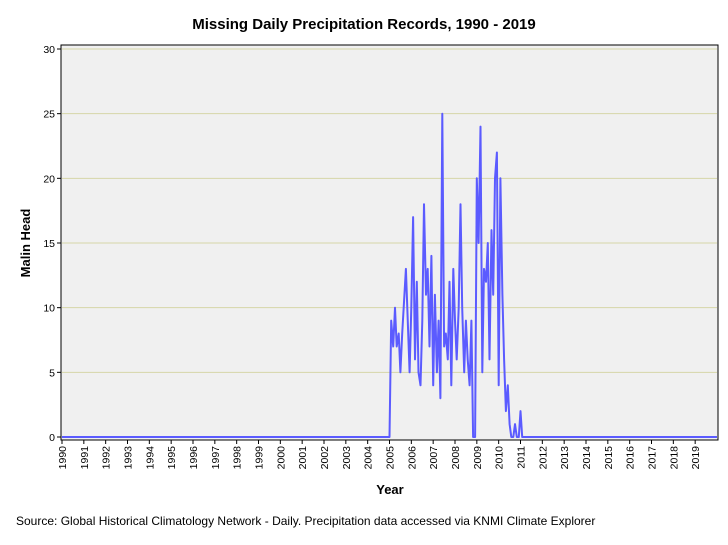 The width and height of the screenshot is (728, 545). I want to click on x-tick-label: 1996, so click(194, 458).